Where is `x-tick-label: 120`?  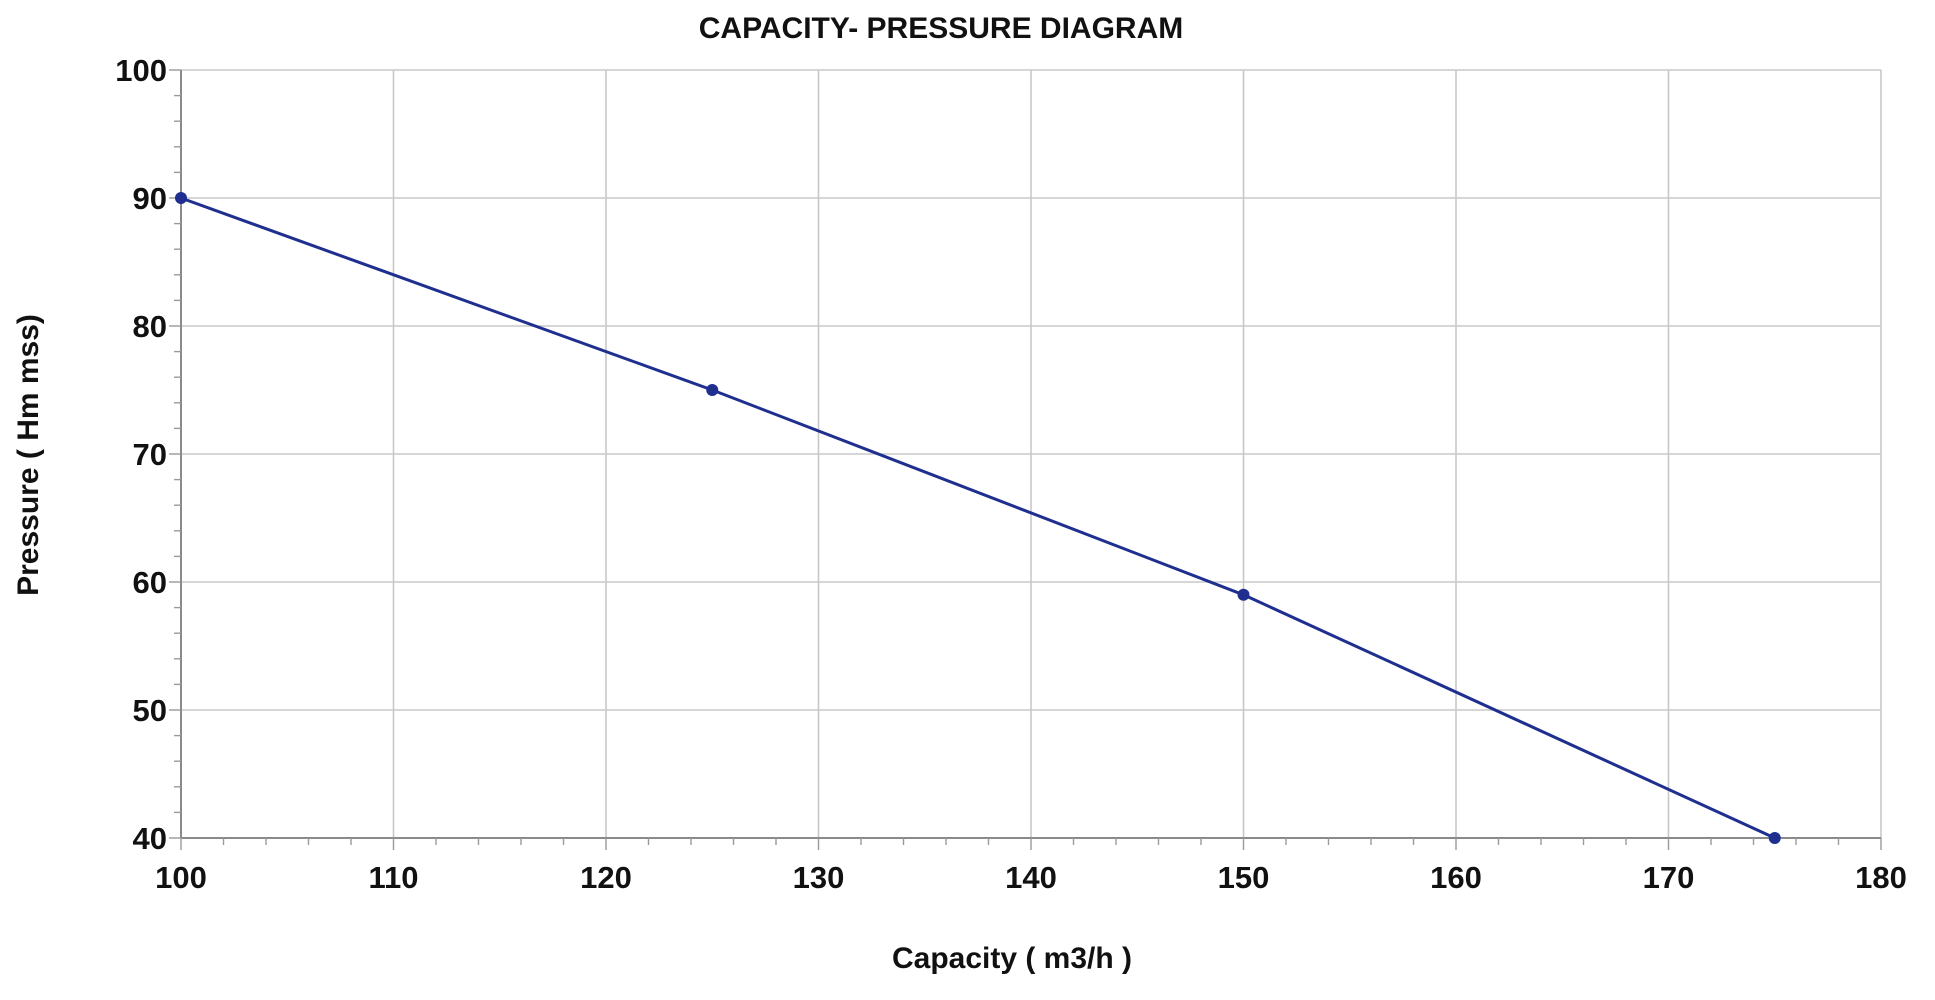 x-tick-label: 120 is located at coordinates (606, 877).